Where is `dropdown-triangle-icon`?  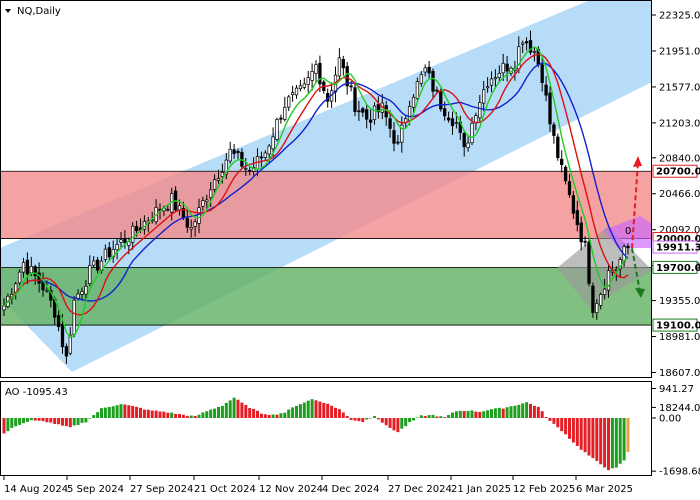
dropdown-triangle-icon is located at coordinates (8, 11).